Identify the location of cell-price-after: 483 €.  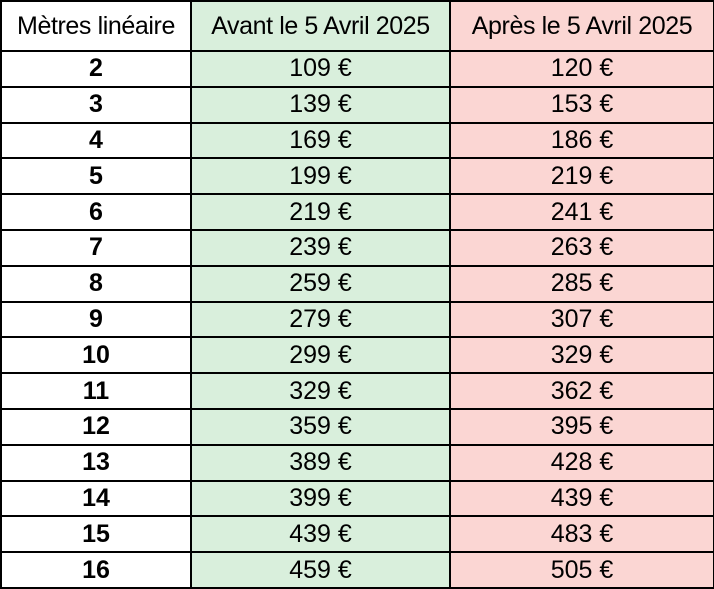
(581, 534).